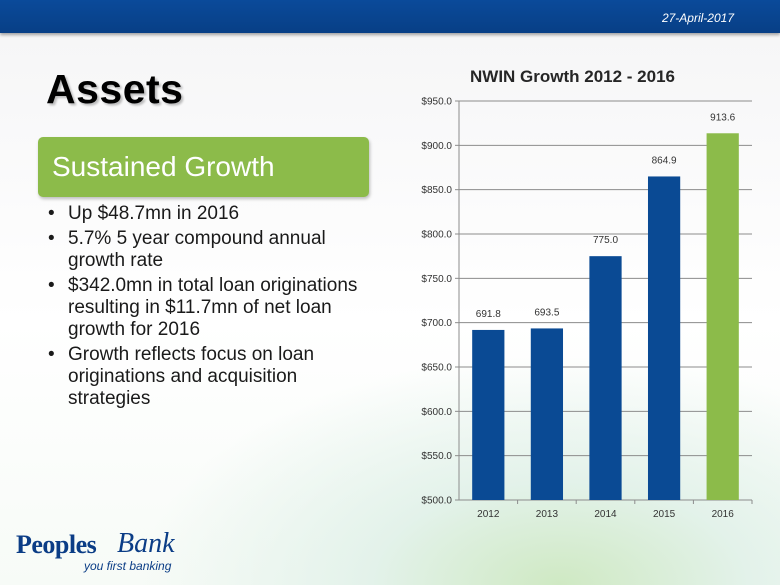 This screenshot has width=780, height=585. Describe the element at coordinates (390, 16) in the screenshot. I see `header-bar: 27-April-2017` at that location.